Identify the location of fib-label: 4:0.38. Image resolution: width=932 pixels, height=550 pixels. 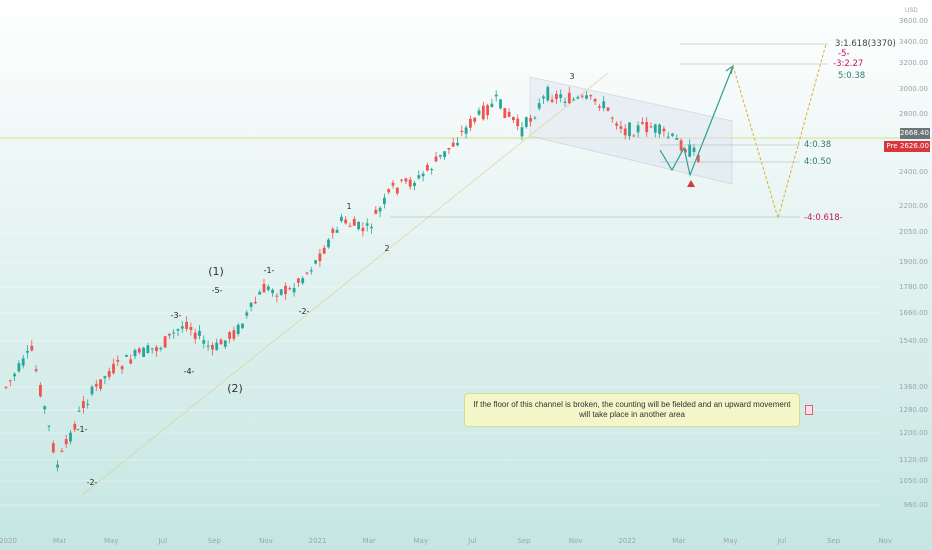
(817, 145).